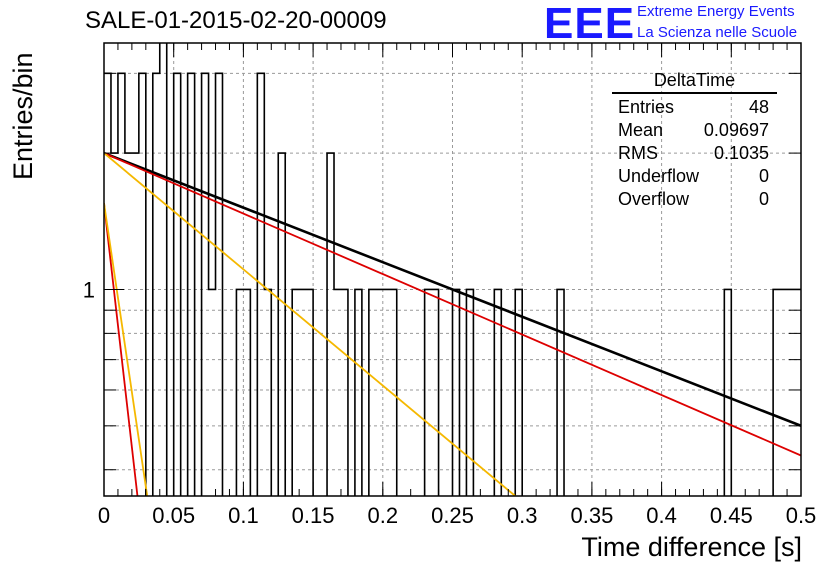  What do you see at coordinates (694, 199) in the screenshot?
I see `stats-row-overflow: Overflow 0` at bounding box center [694, 199].